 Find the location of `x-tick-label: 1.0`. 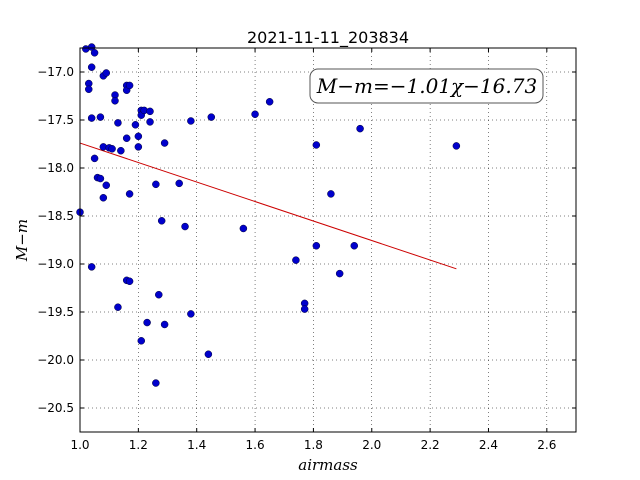

x-tick-label: 1.0 is located at coordinates (79, 445).